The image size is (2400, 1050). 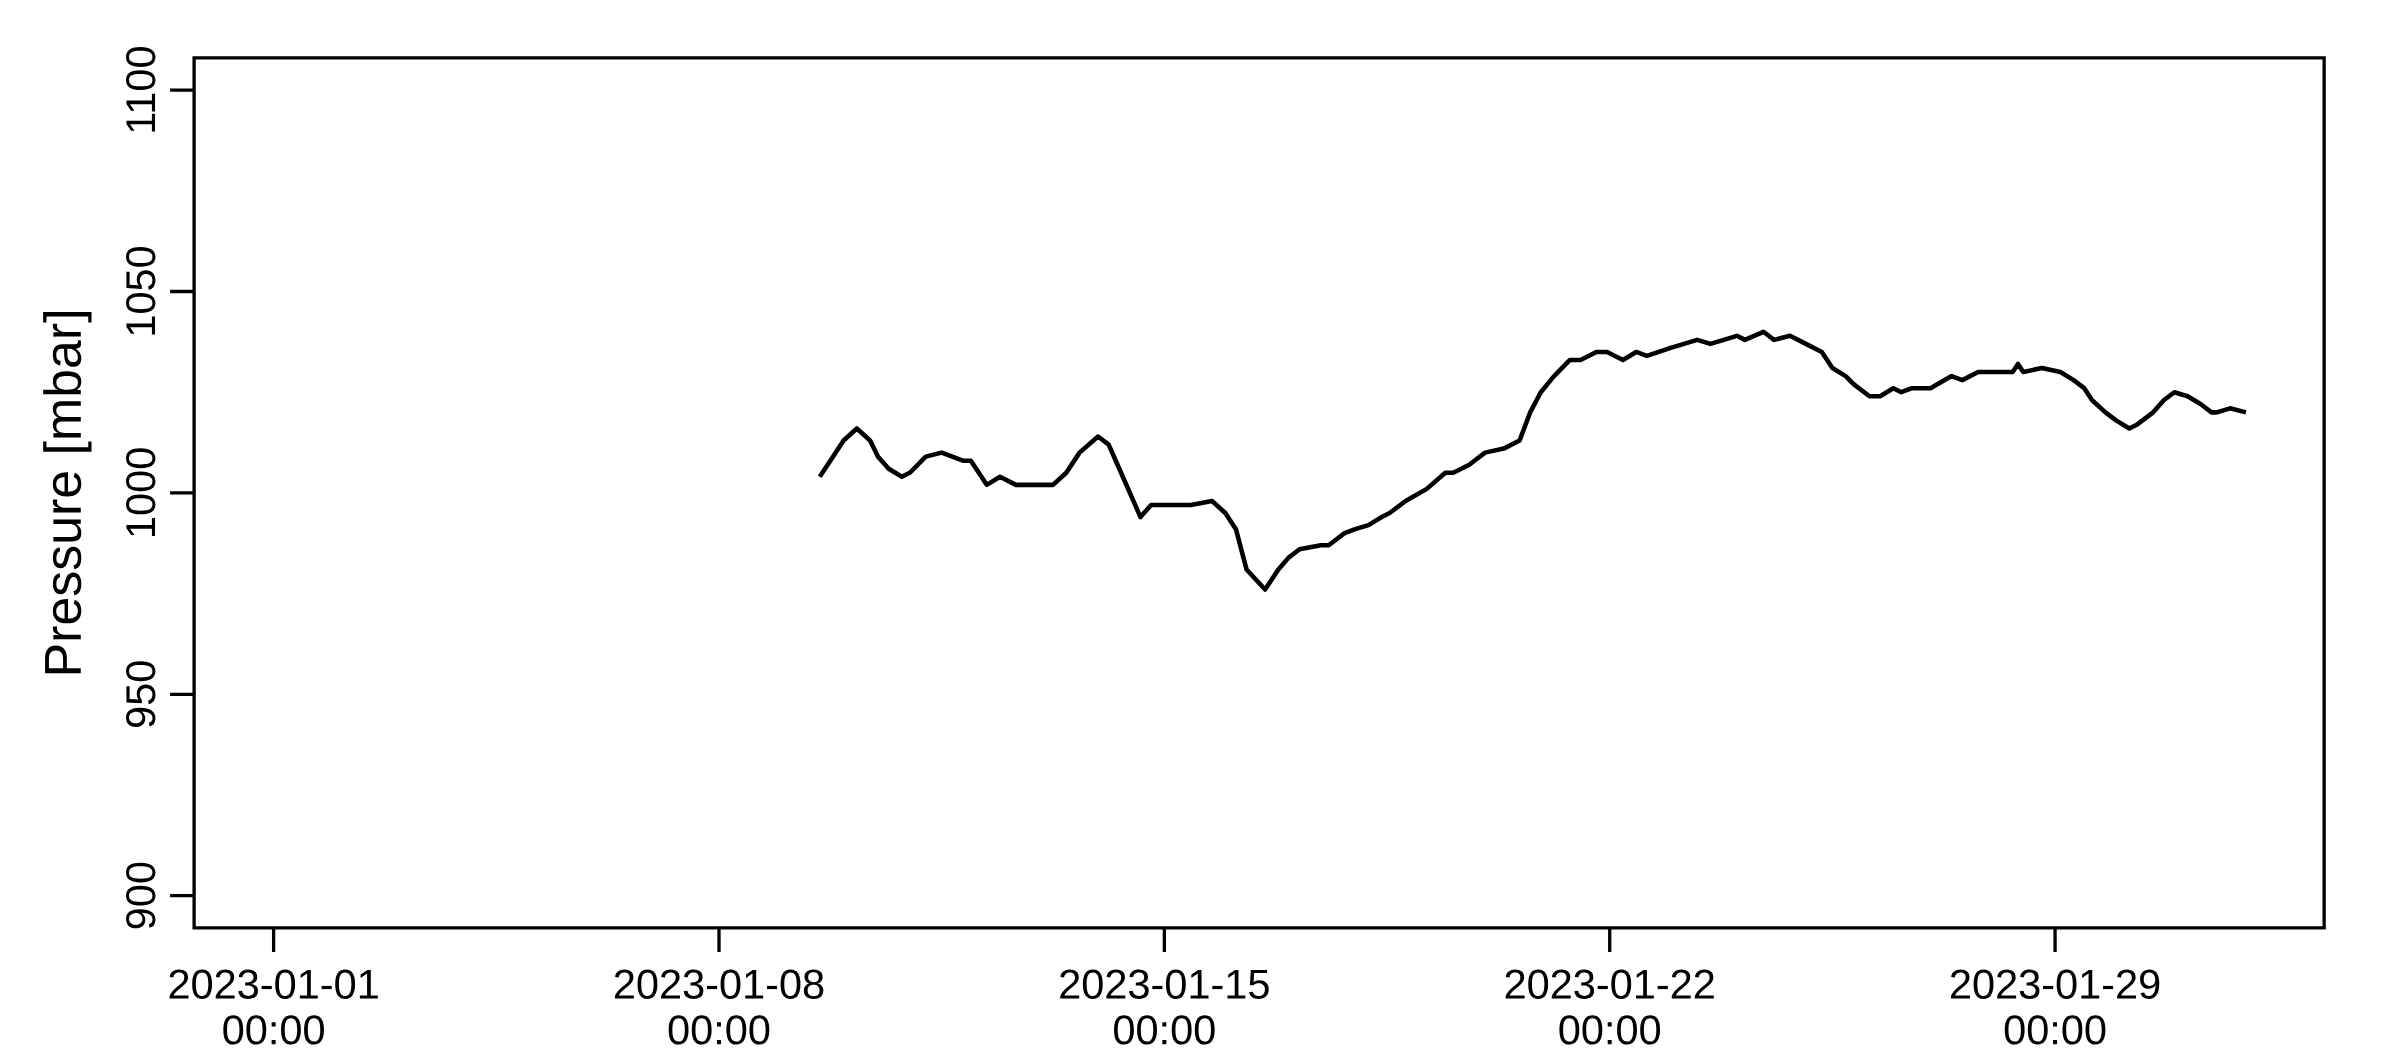 What do you see at coordinates (141, 694) in the screenshot?
I see `y-tick-label: 950` at bounding box center [141, 694].